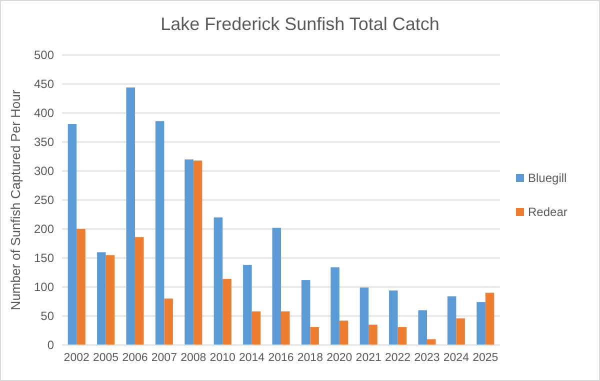 The width and height of the screenshot is (600, 381). Describe the element at coordinates (44, 84) in the screenshot. I see `y-tick-label: 450` at that location.